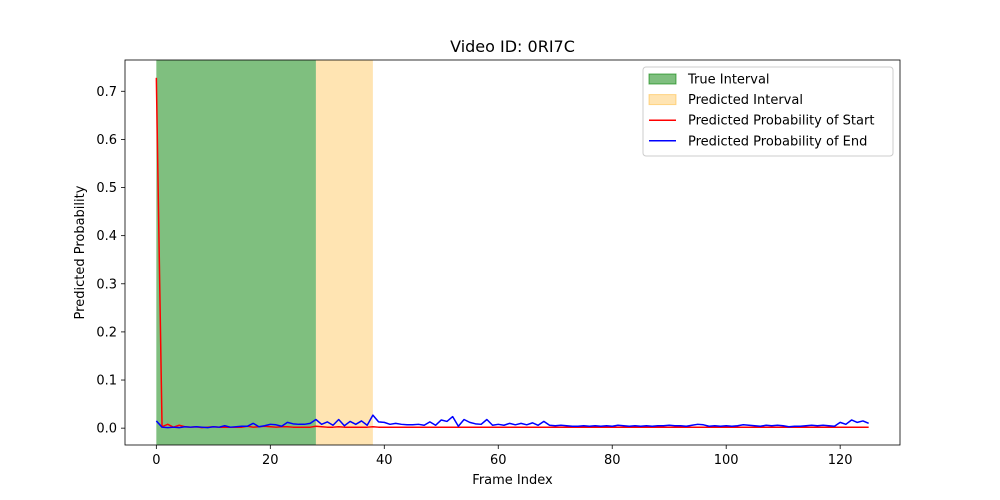 The height and width of the screenshot is (500, 1000). I want to click on legend-label: Predicted Interval, so click(745, 100).